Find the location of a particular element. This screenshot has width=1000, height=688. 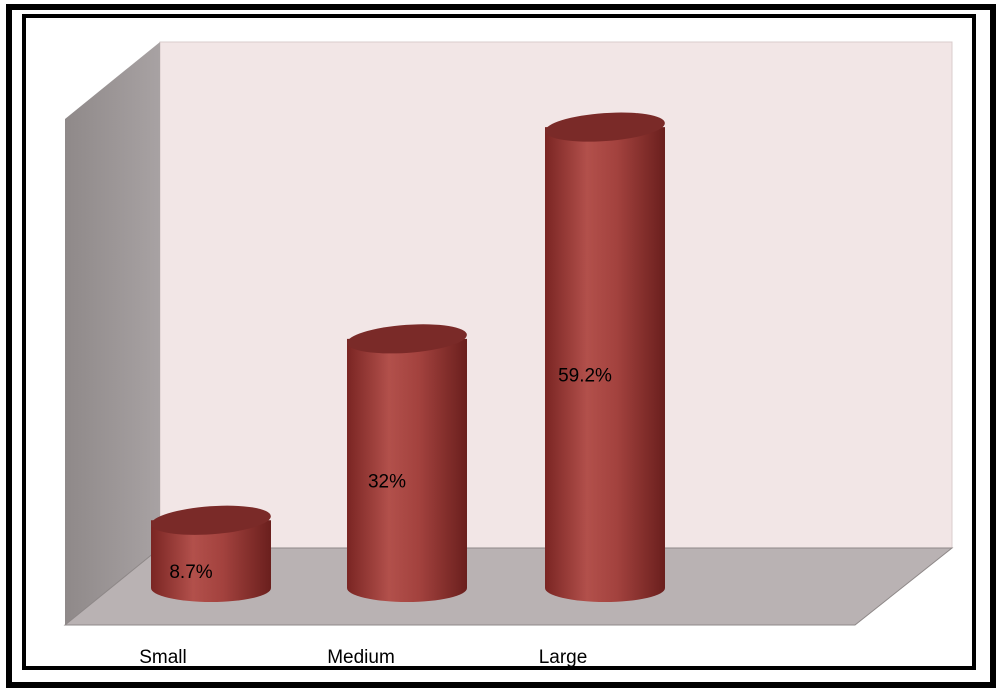

side-wall is located at coordinates (112, 333).